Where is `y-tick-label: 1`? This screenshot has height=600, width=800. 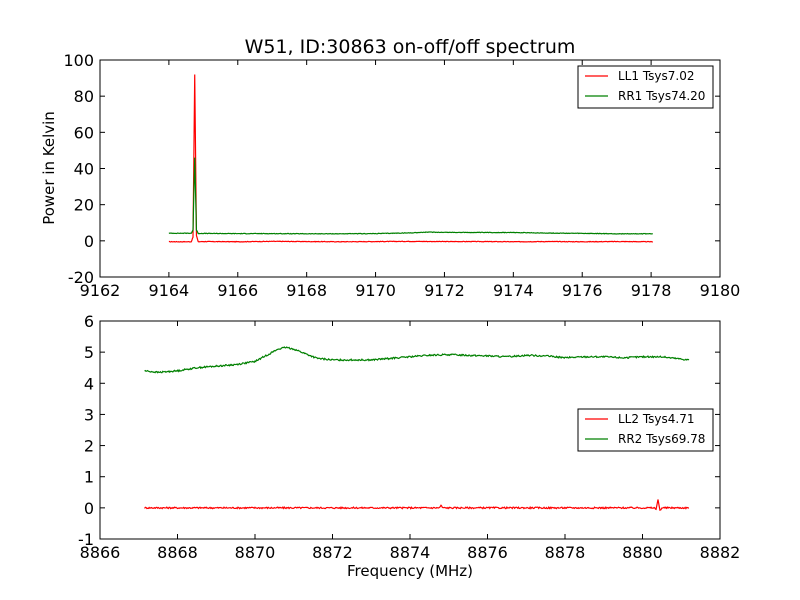
y-tick-label: 1 is located at coordinates (89, 477).